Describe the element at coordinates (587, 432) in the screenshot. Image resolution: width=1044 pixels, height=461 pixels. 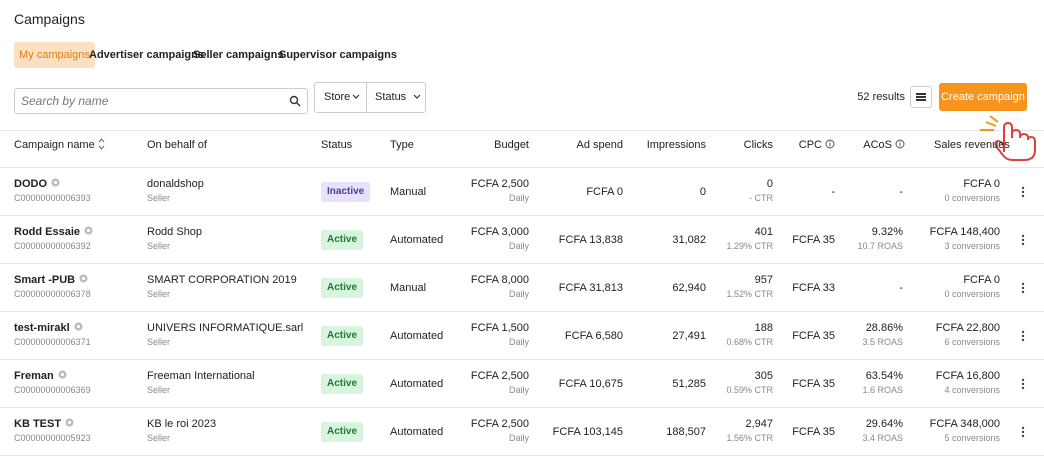
I see `ad-spend: FCFA 103,145` at that location.